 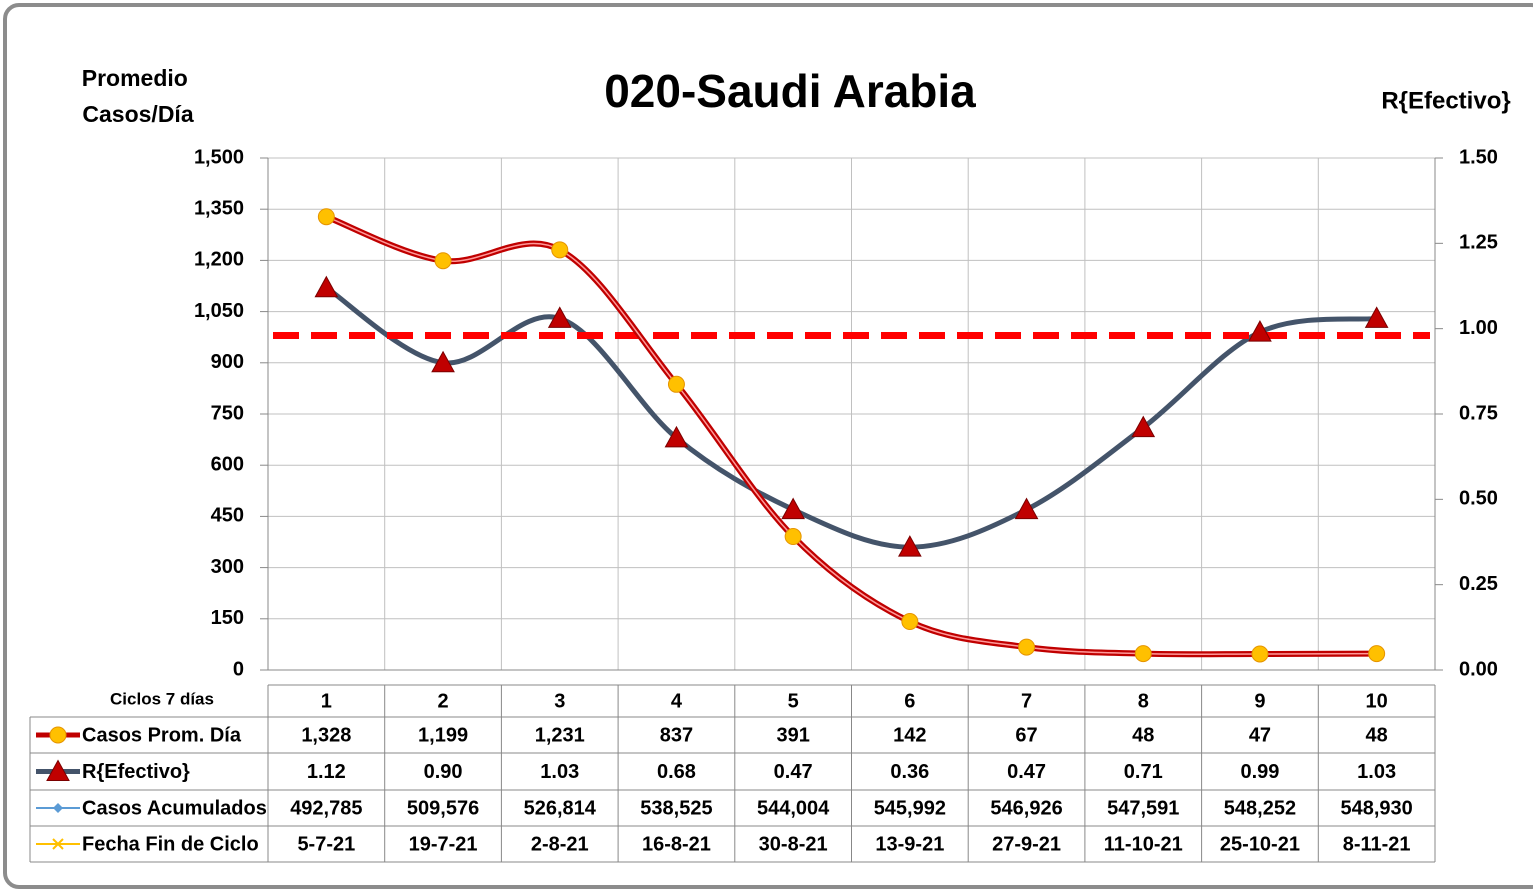 I want to click on table-cell: 5-7-21, so click(x=326, y=844).